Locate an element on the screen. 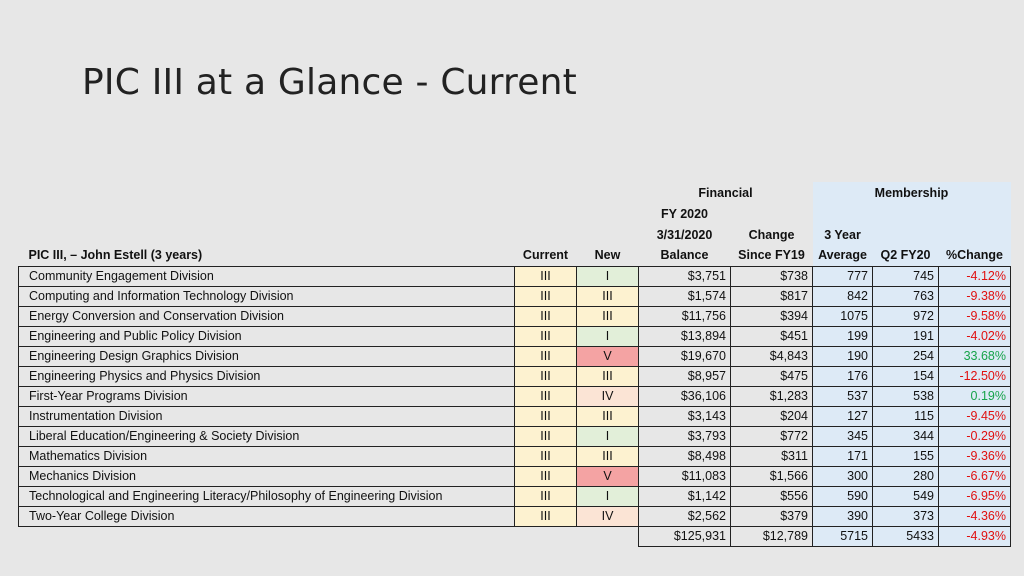 This screenshot has width=1024, height=576. change-since-fy19: $204 is located at coordinates (771, 416).